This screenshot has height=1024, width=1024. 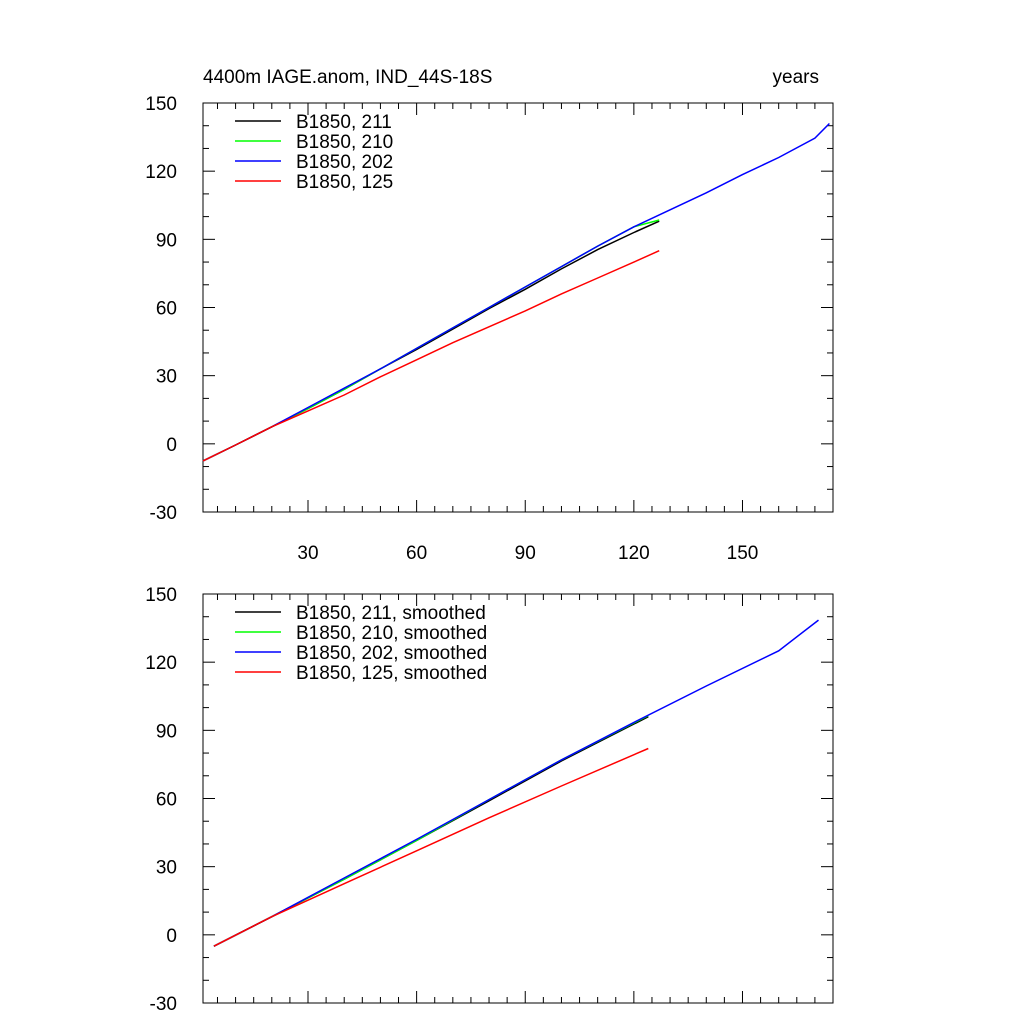 What do you see at coordinates (344, 142) in the screenshot?
I see `legend-label: B1850, 210` at bounding box center [344, 142].